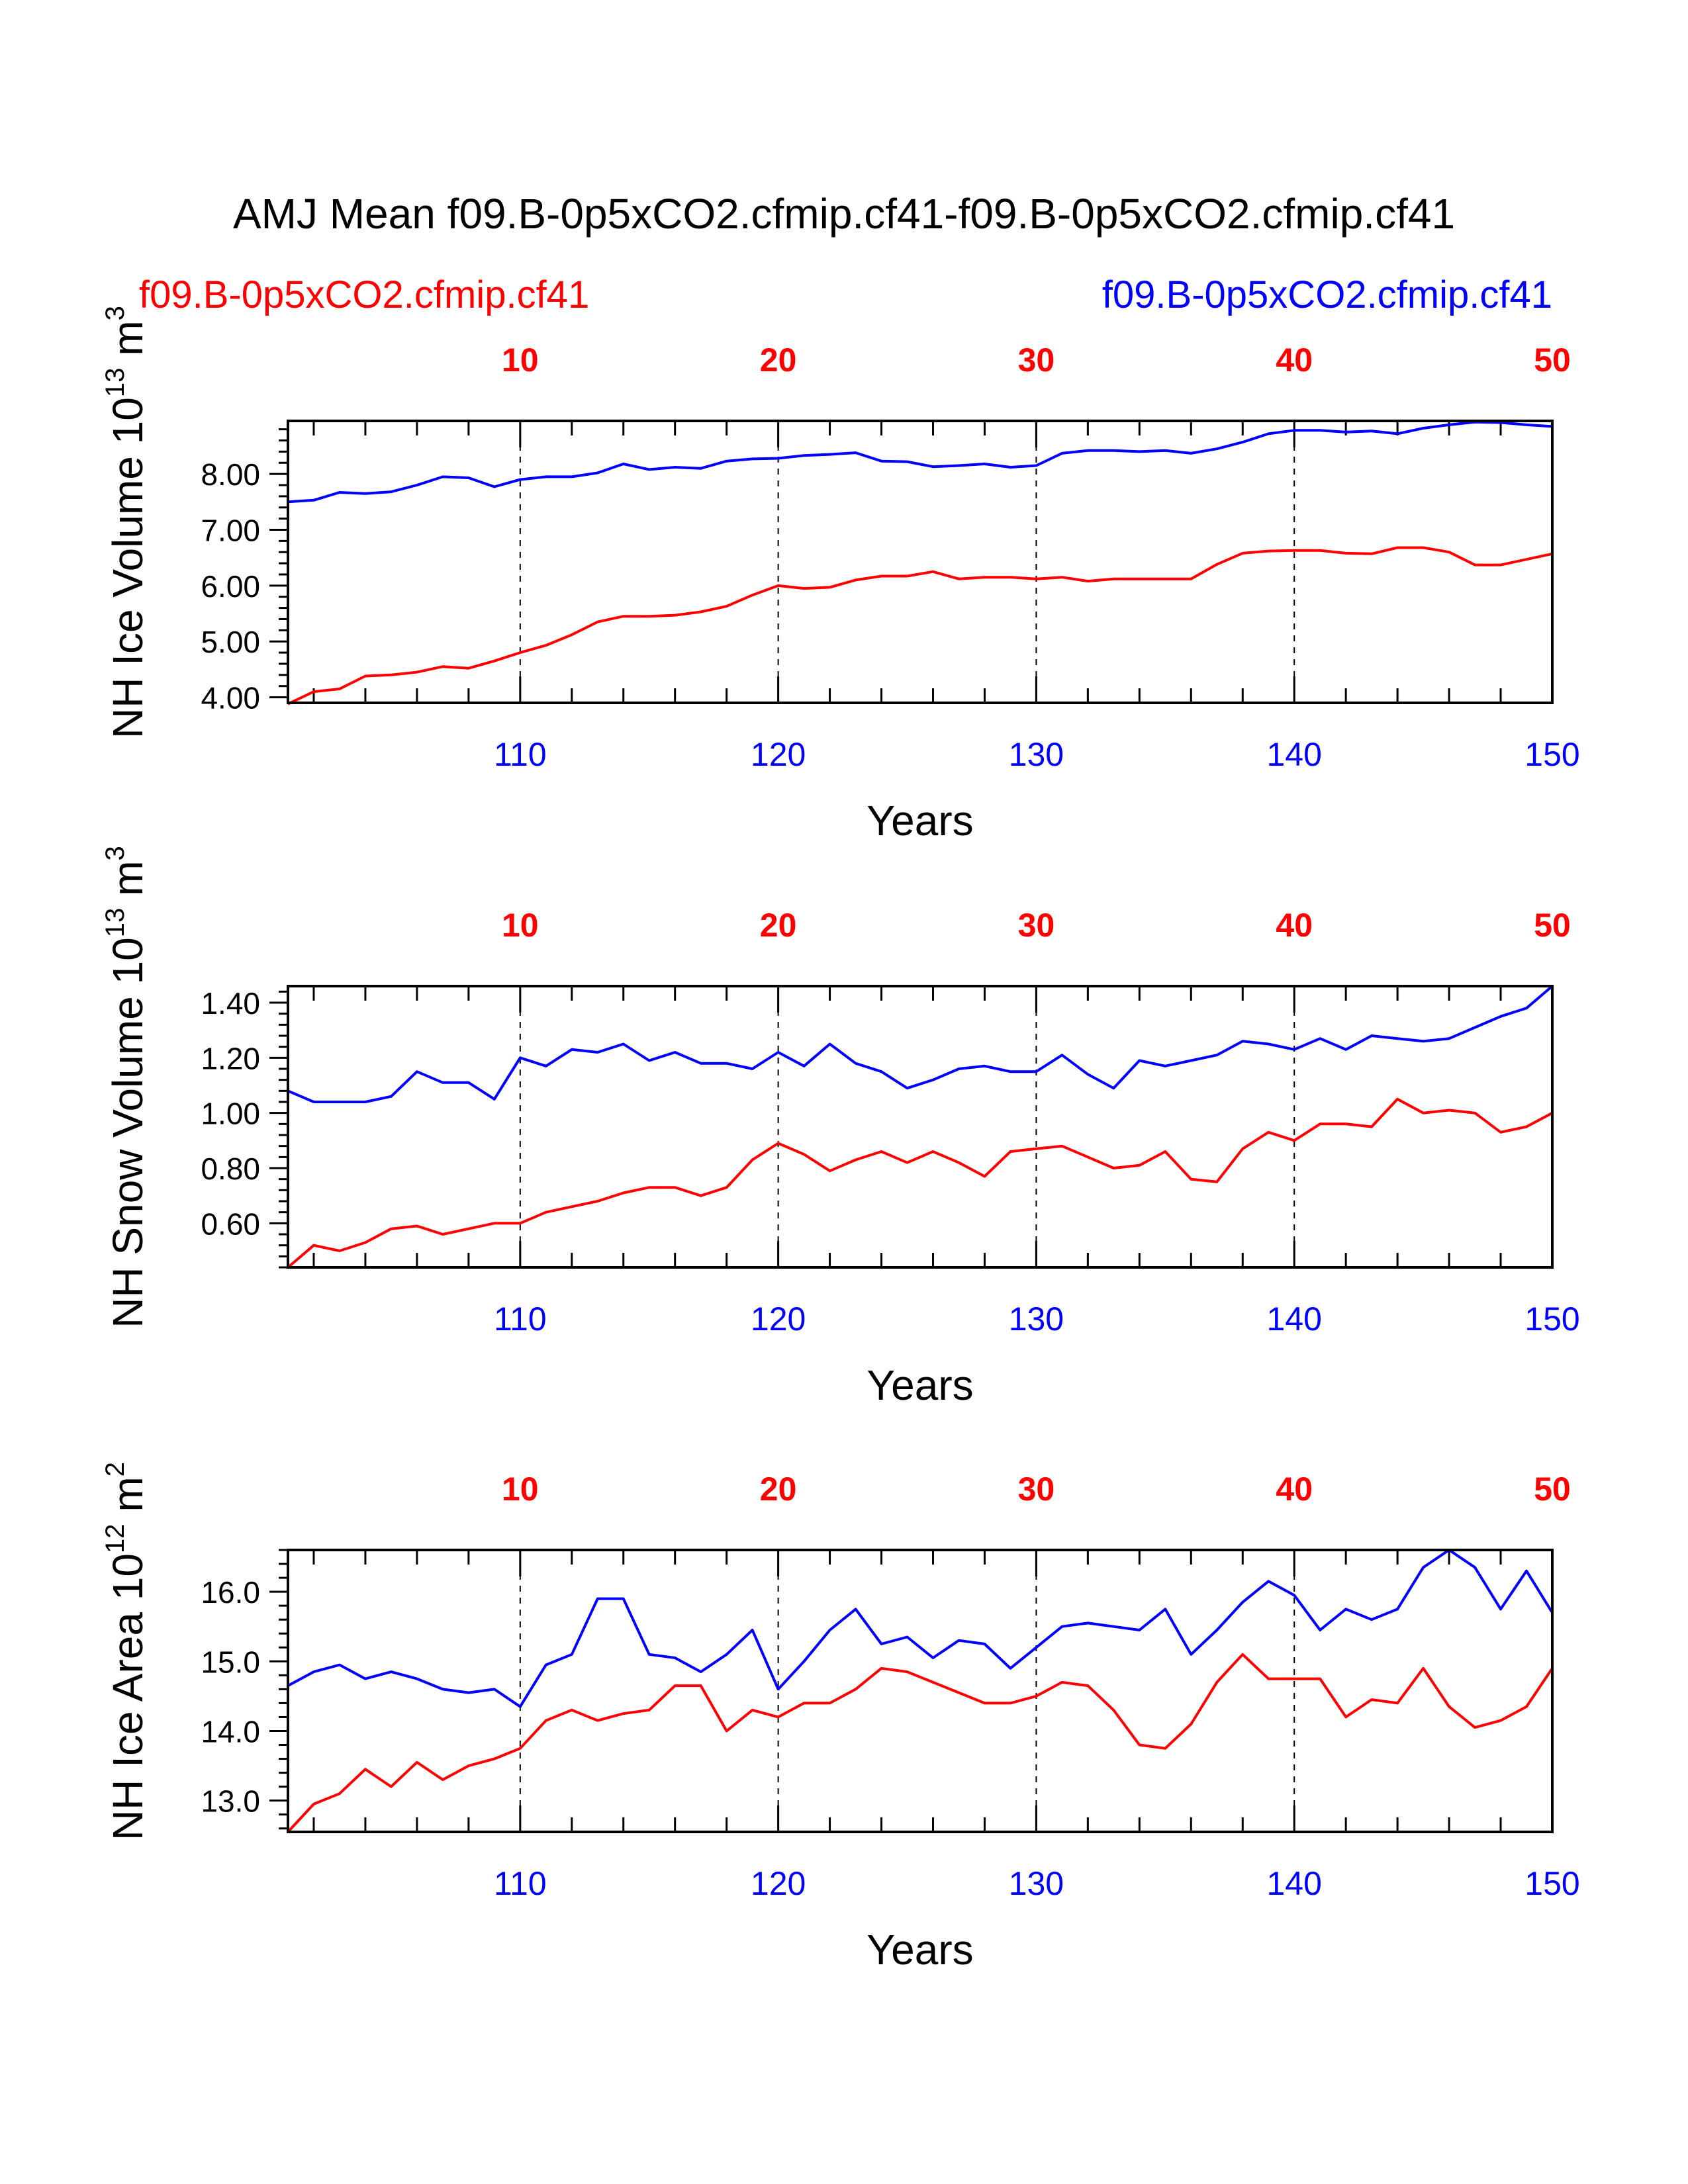 The width and height of the screenshot is (1688, 2184). I want to click on y-tick-label: 0.60, so click(230, 1223).